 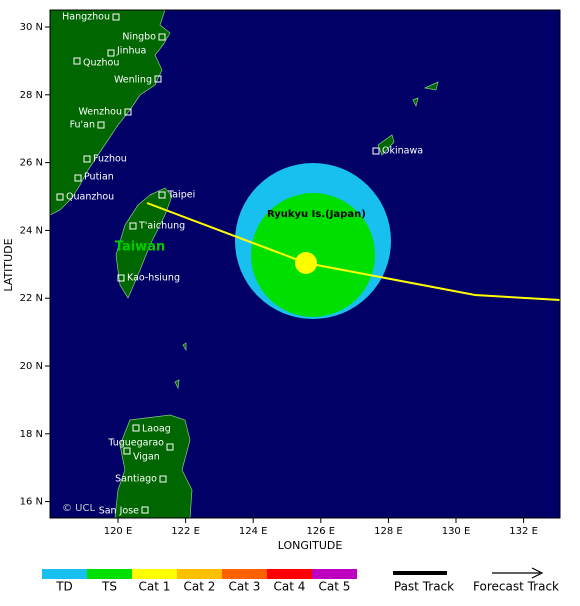 I want to click on legend-label: Cat 1, so click(x=155, y=587).